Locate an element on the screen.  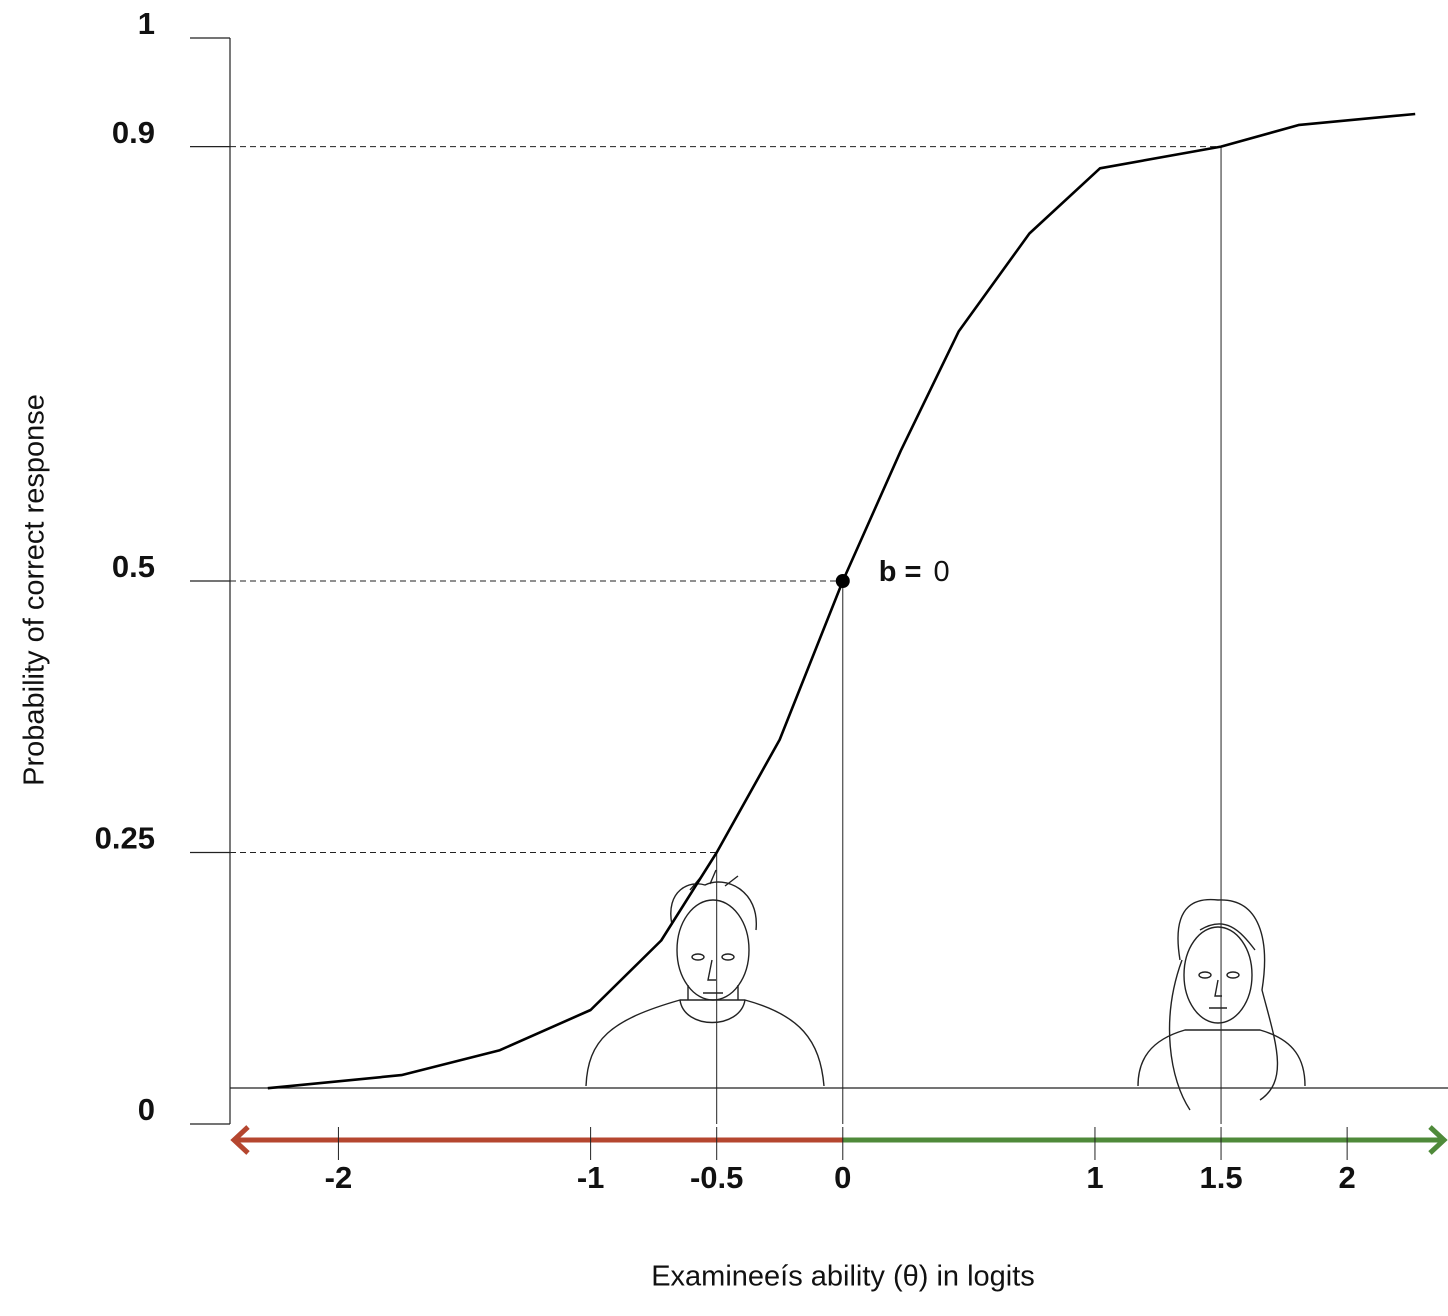
y-axis-title: Probability of correct response is located at coordinates (35, 590).